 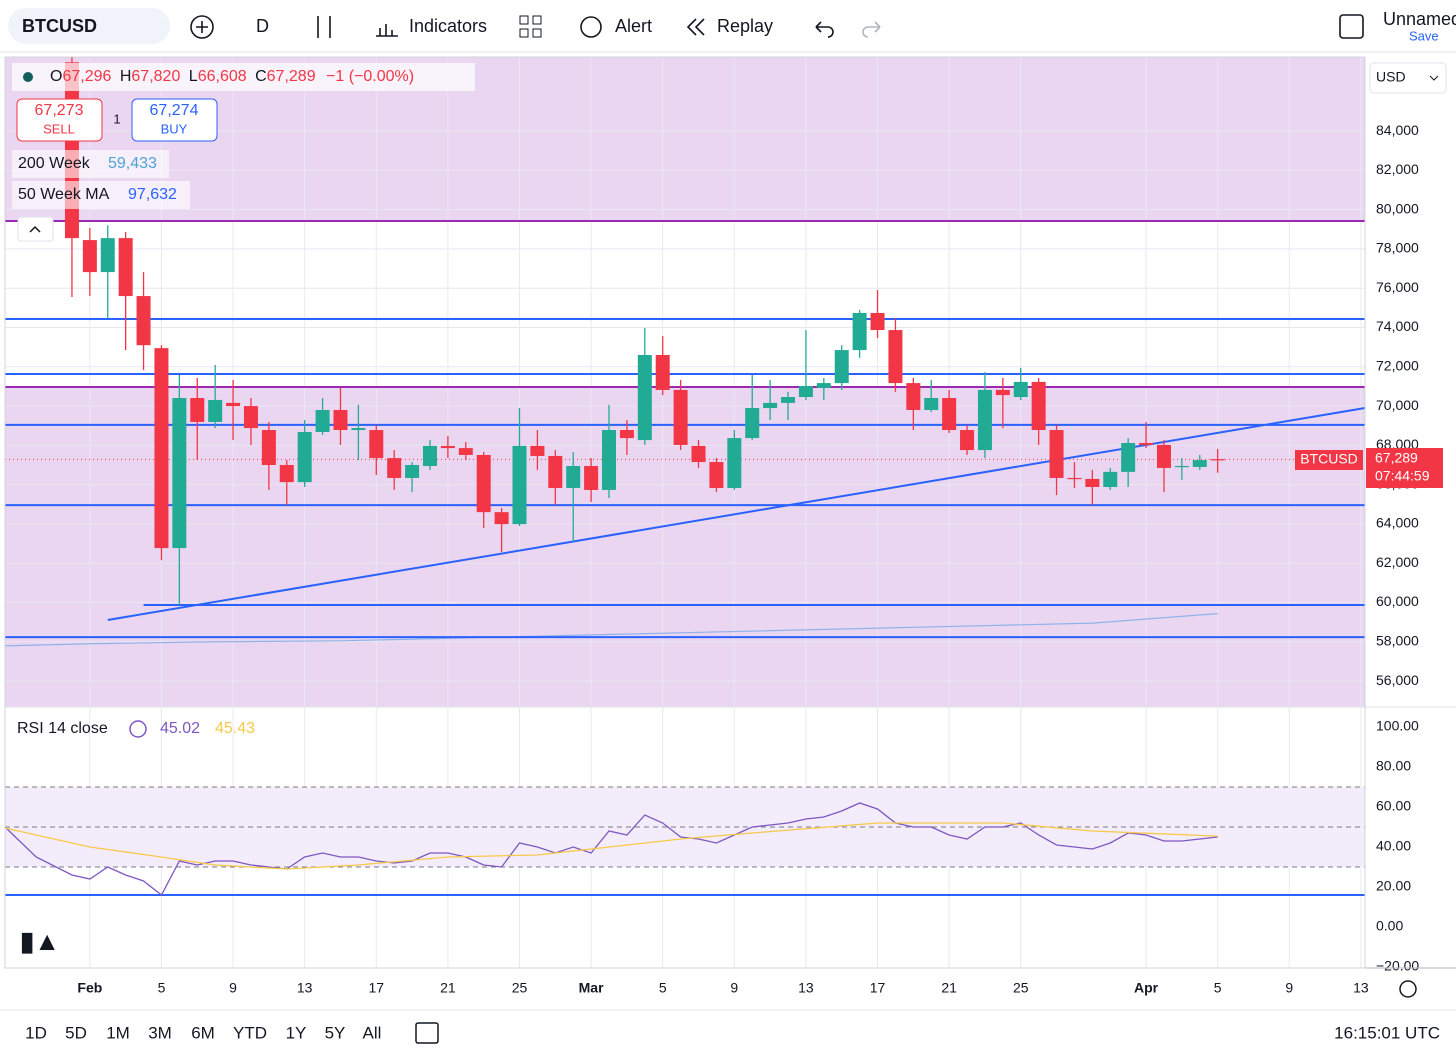 What do you see at coordinates (1397, 680) in the screenshot?
I see `y-tick-label: 56,000` at bounding box center [1397, 680].